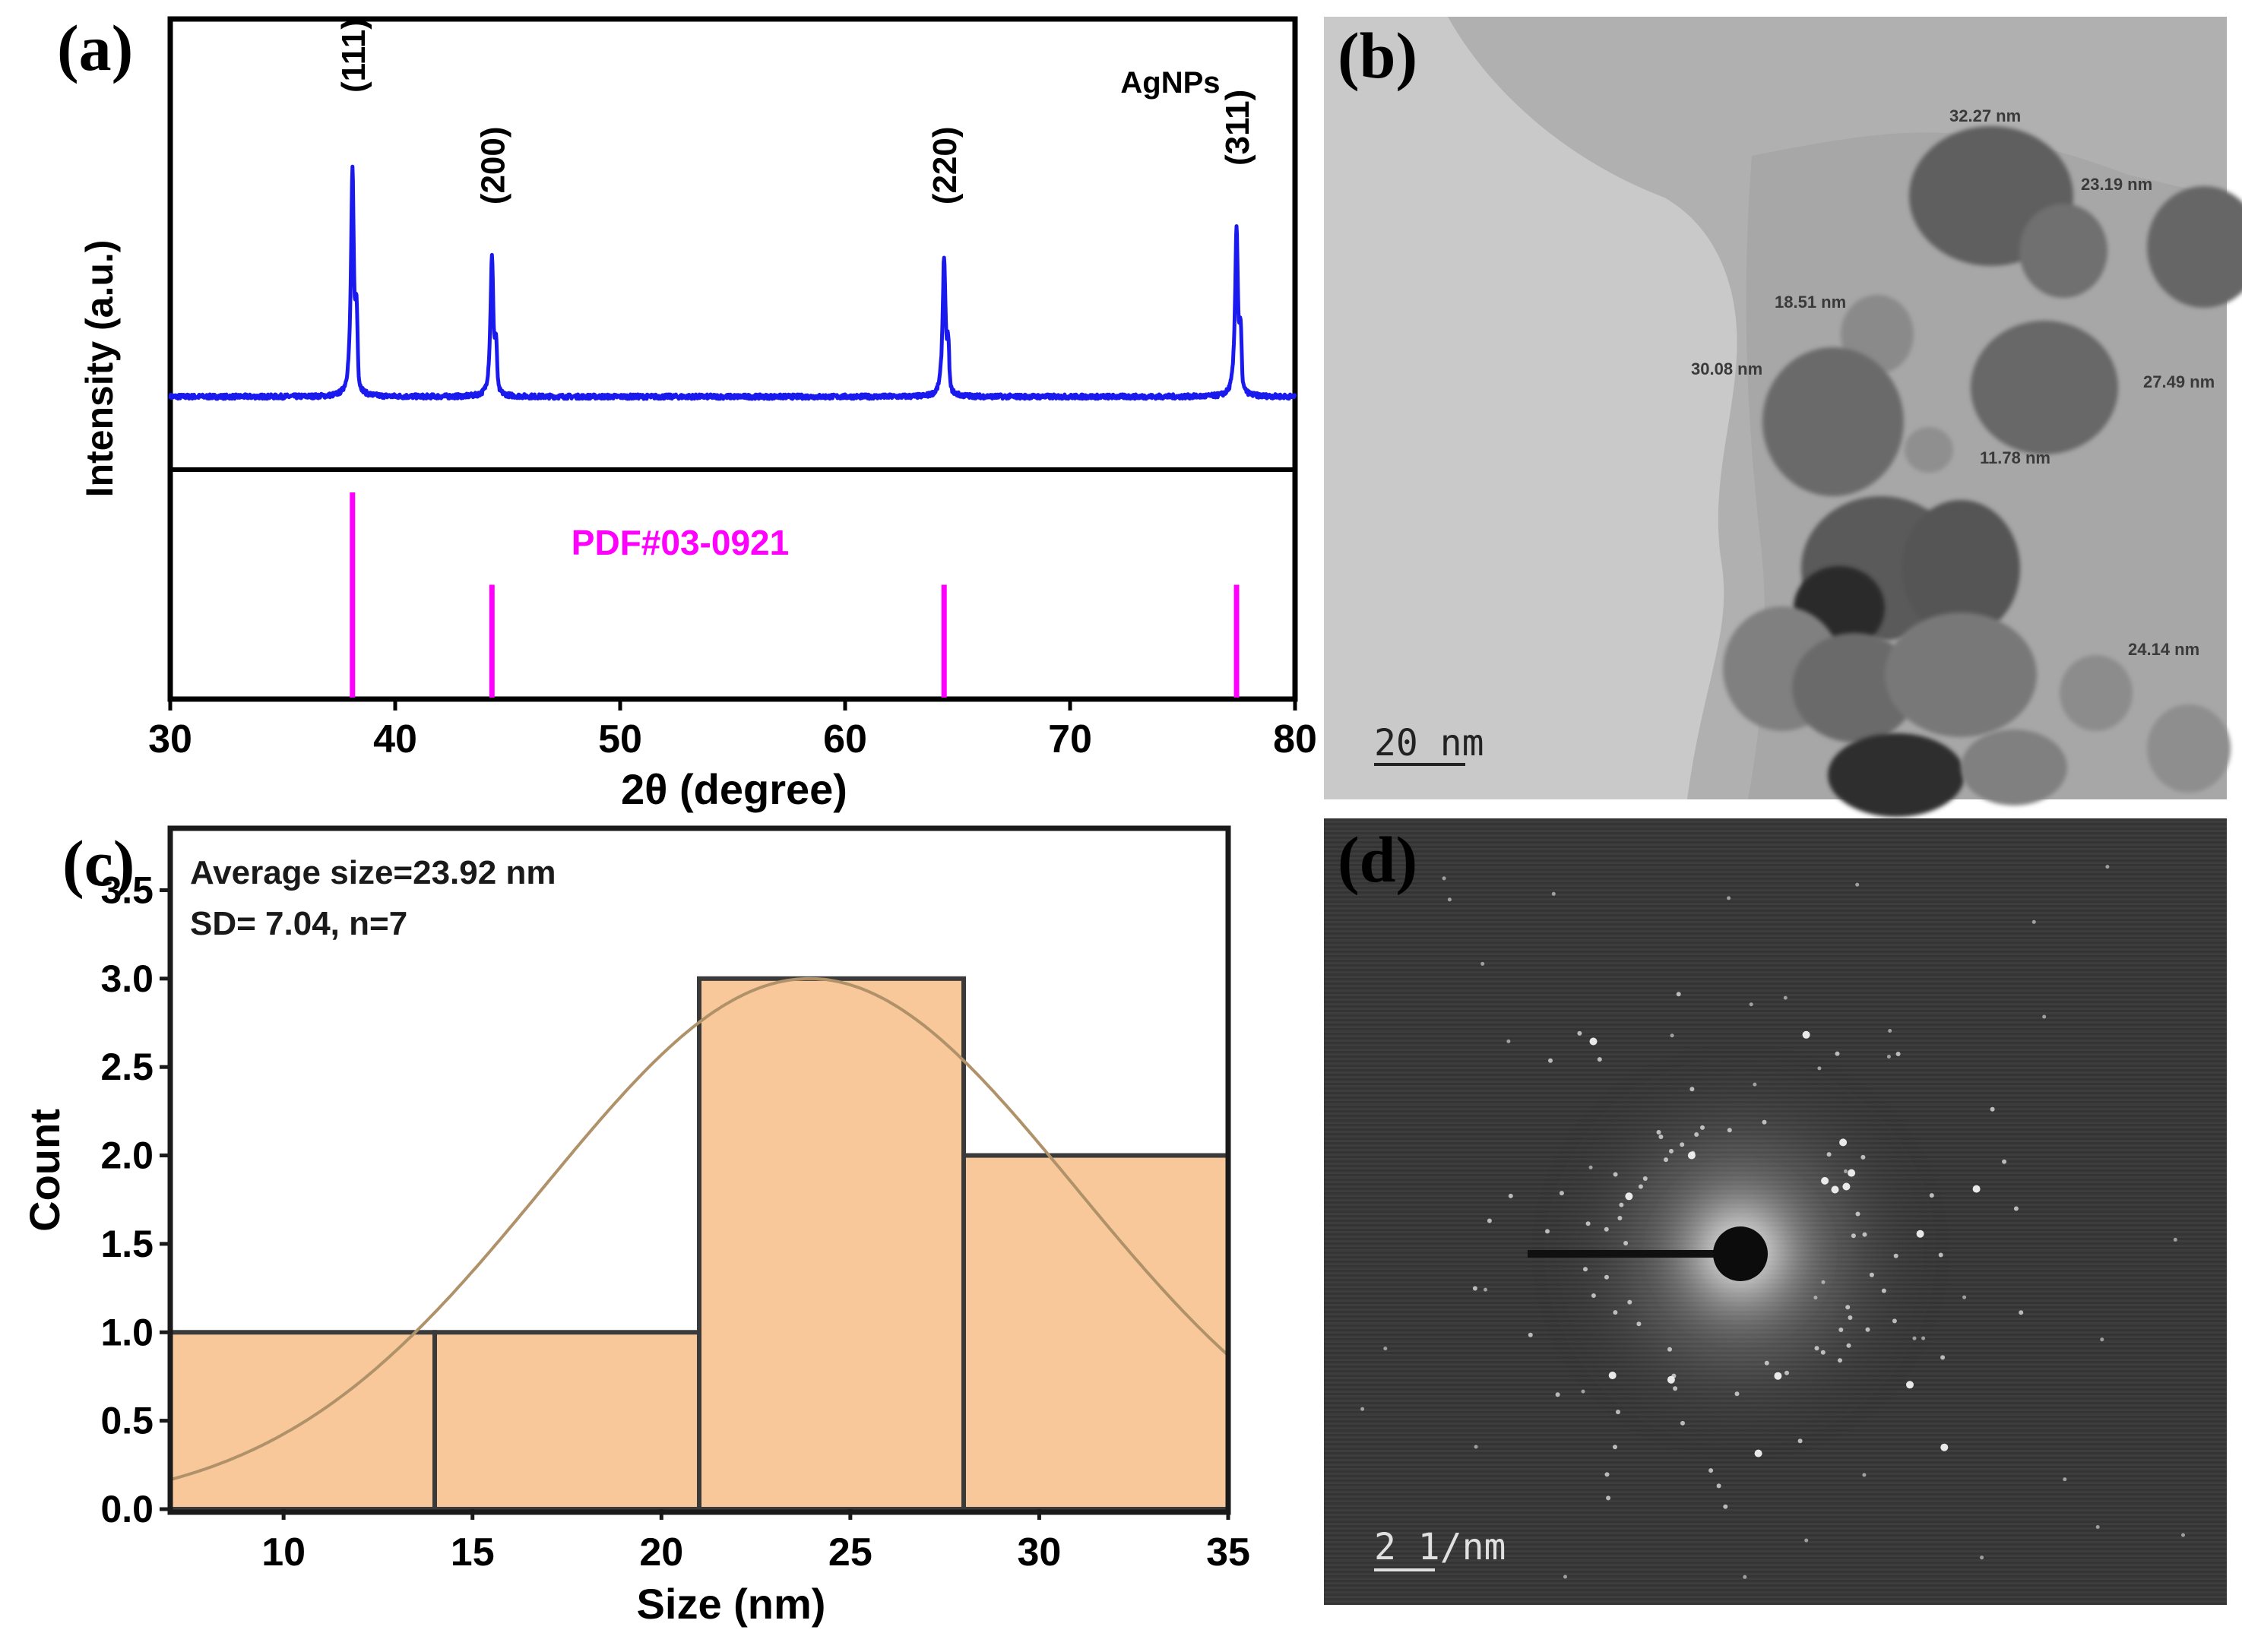 The width and height of the screenshot is (2242, 1652). I want to click on histogram-bar, so click(566, 1420).